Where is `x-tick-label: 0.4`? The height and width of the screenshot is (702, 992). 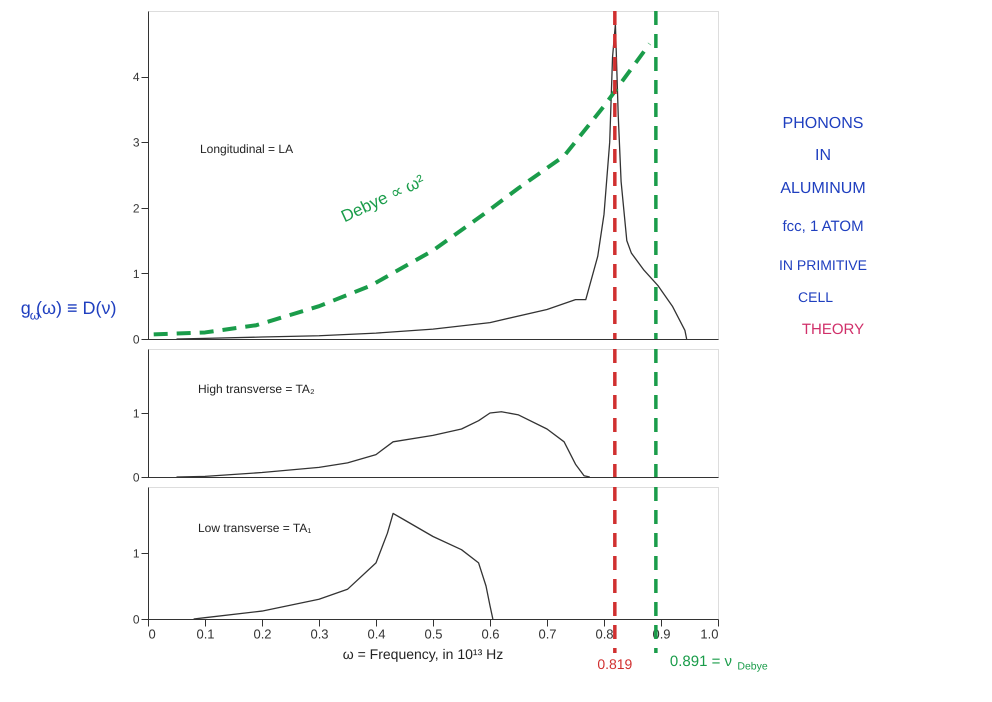 x-tick-label: 0.4 is located at coordinates (376, 634).